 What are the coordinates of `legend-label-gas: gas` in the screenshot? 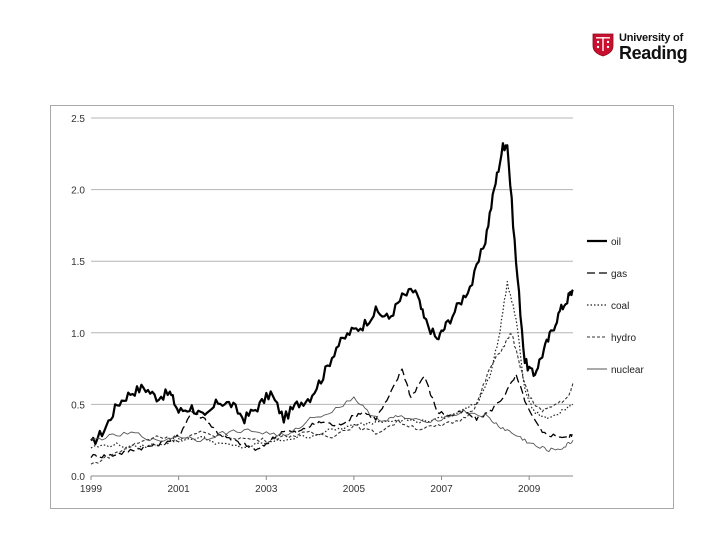 It's located at (619, 274).